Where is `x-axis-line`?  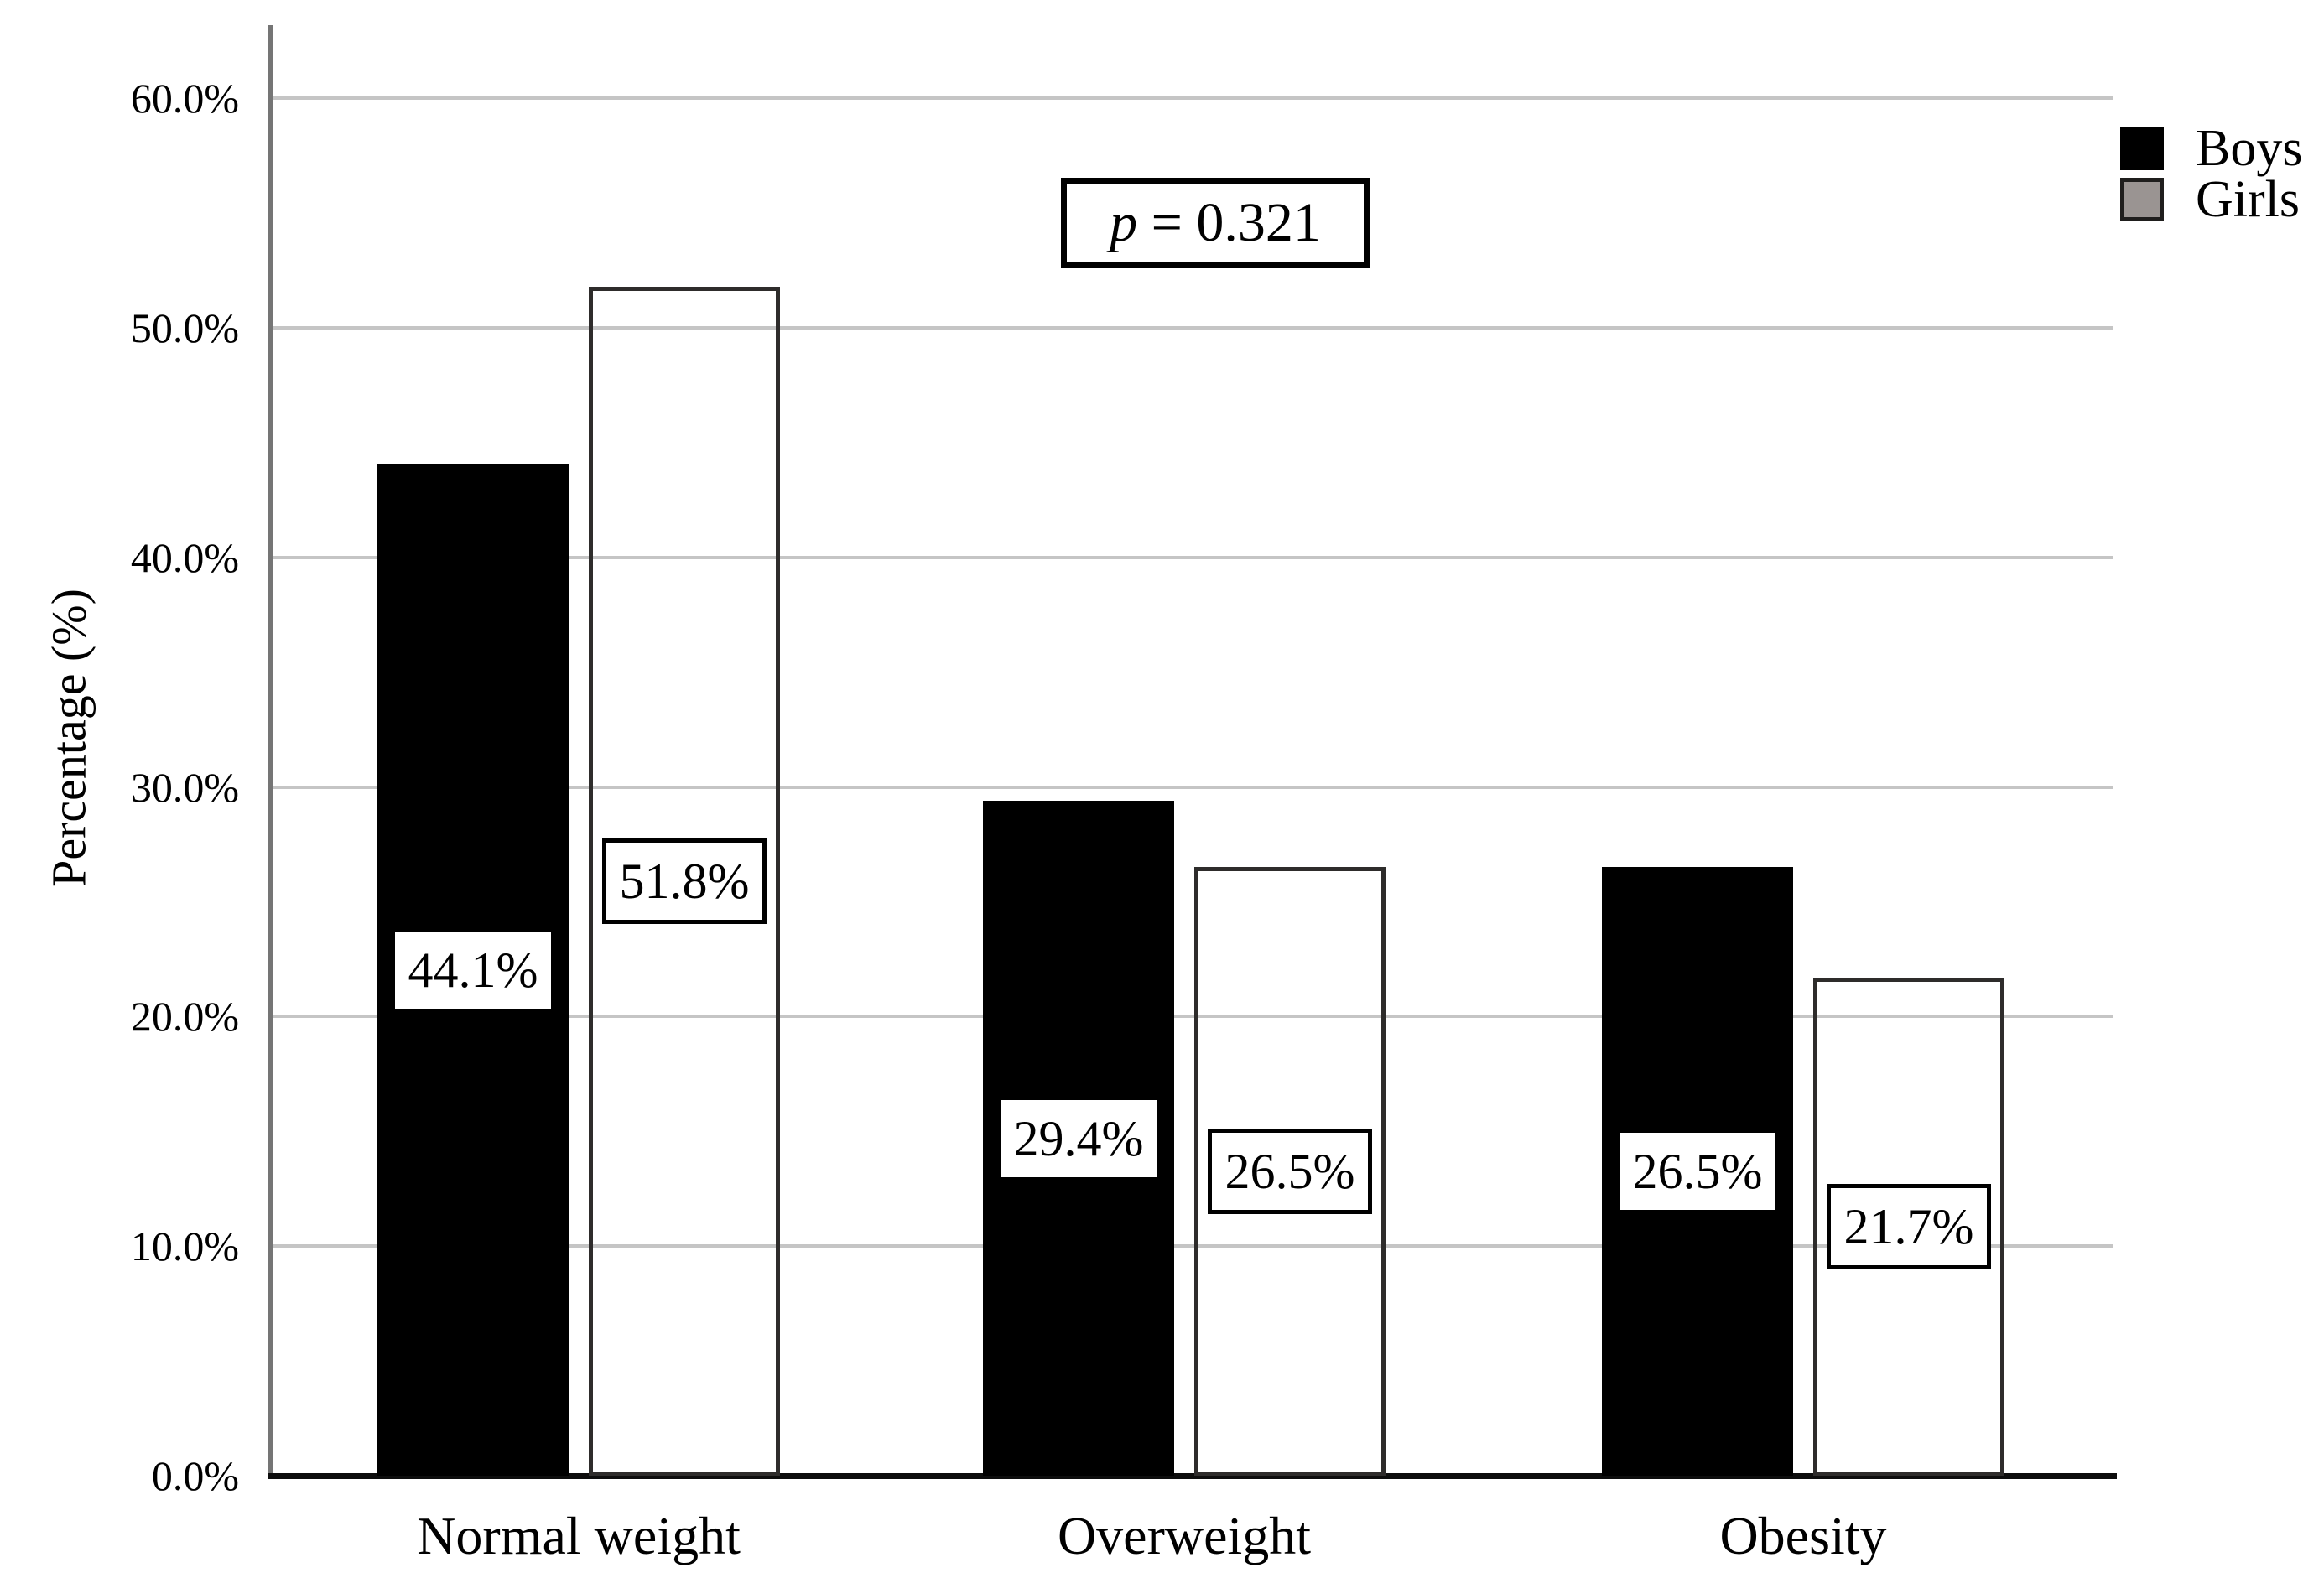
x-axis-line is located at coordinates (1192, 1476).